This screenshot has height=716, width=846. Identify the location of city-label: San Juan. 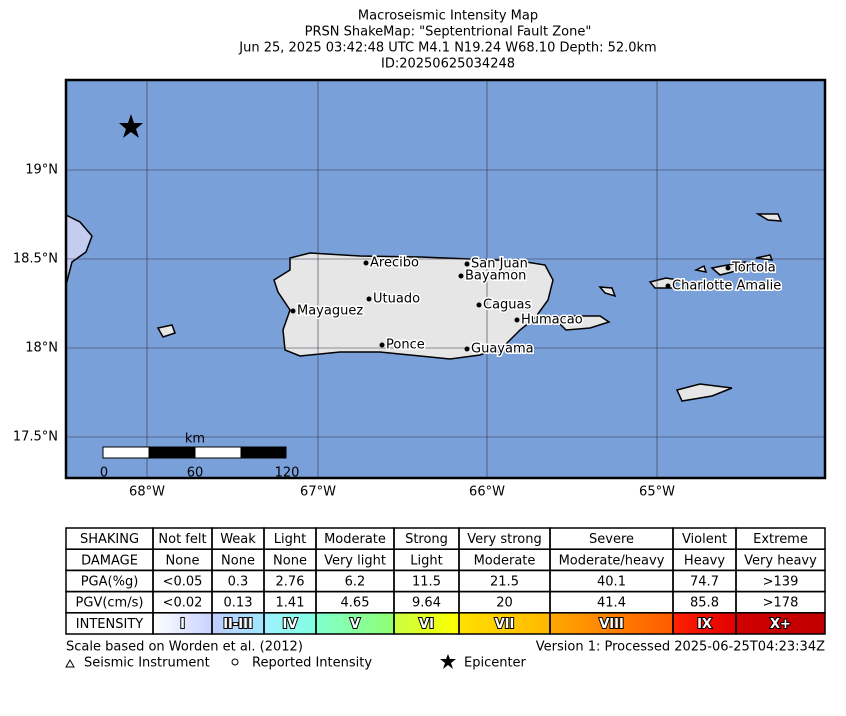
(499, 264).